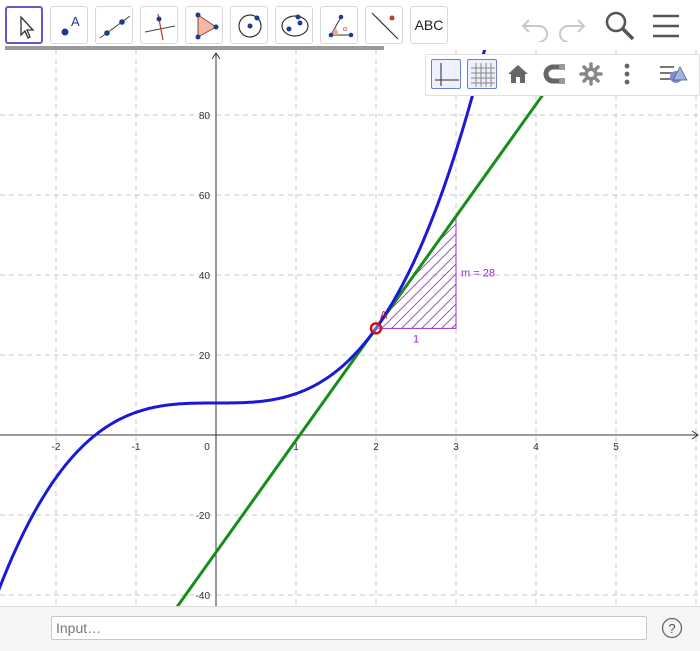 This screenshot has height=651, width=700. Describe the element at coordinates (478, 273) in the screenshot. I see `slope-label: m = 28` at that location.